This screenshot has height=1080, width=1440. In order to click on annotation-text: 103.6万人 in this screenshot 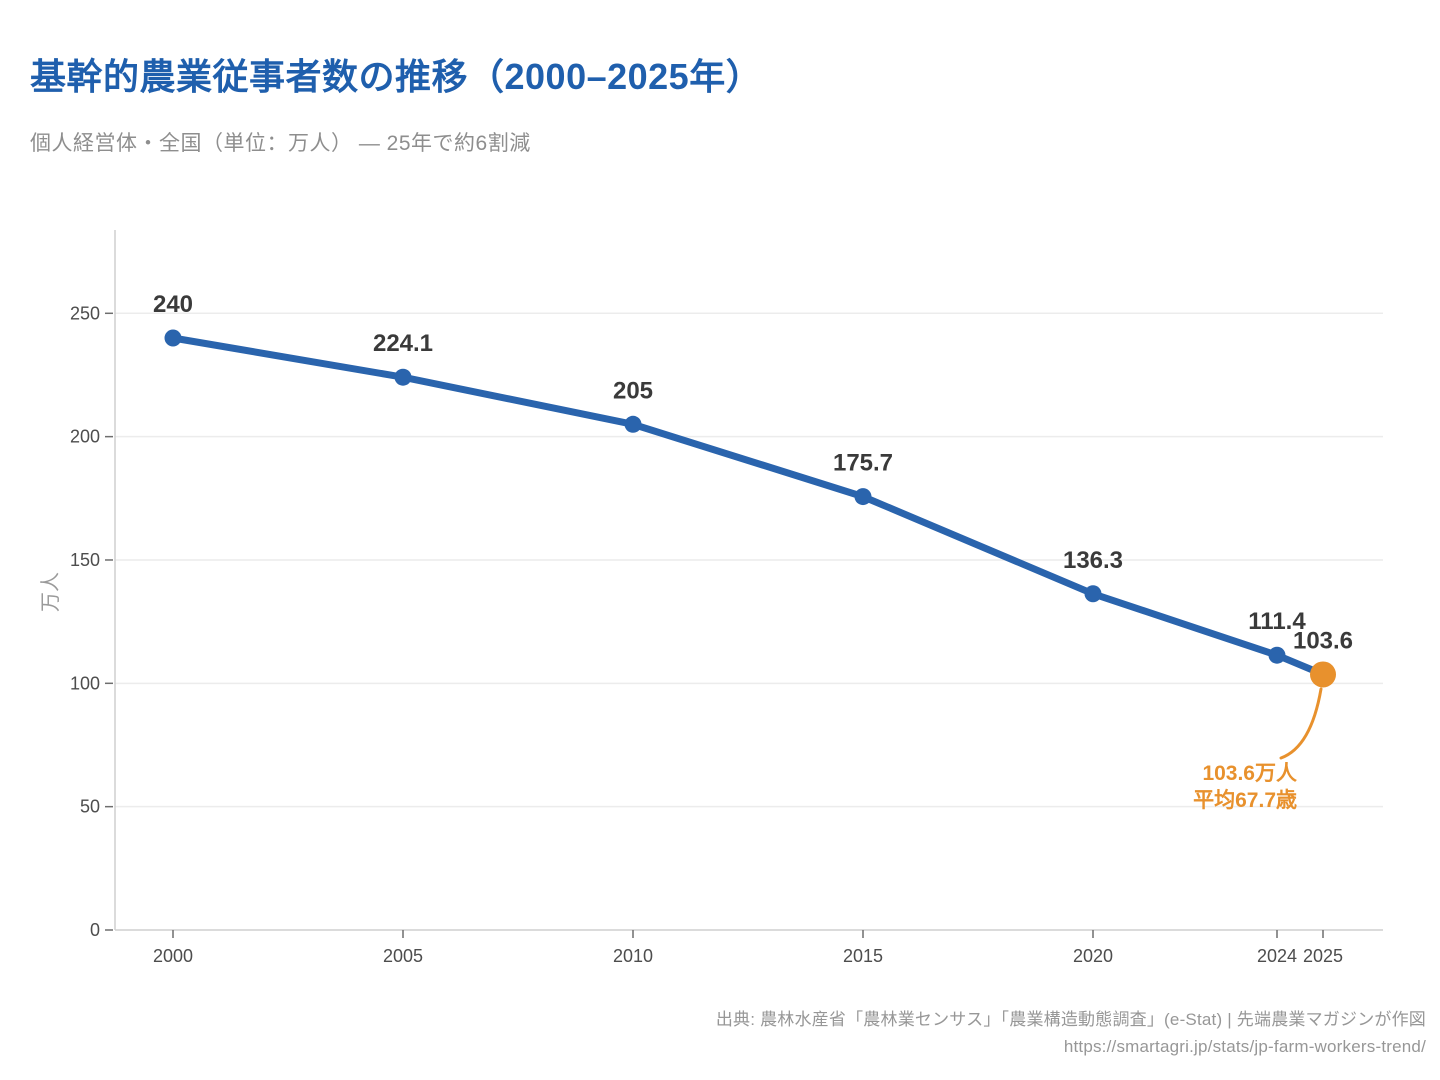, I will do `click(1249, 773)`.